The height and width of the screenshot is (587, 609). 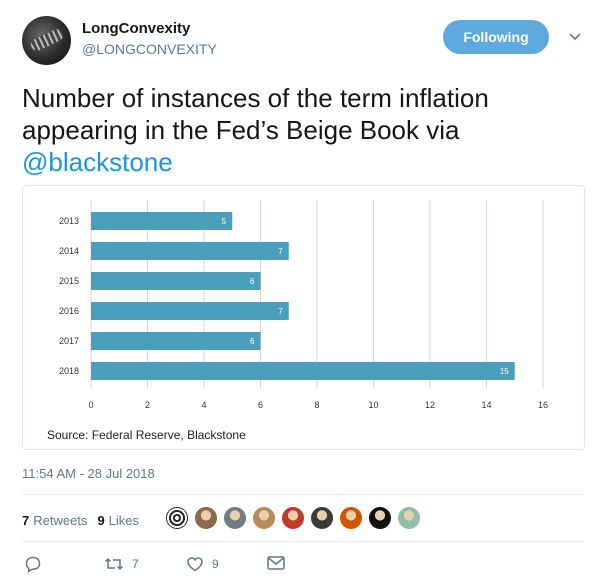 I want to click on liker-avatars, so click(x=295, y=518).